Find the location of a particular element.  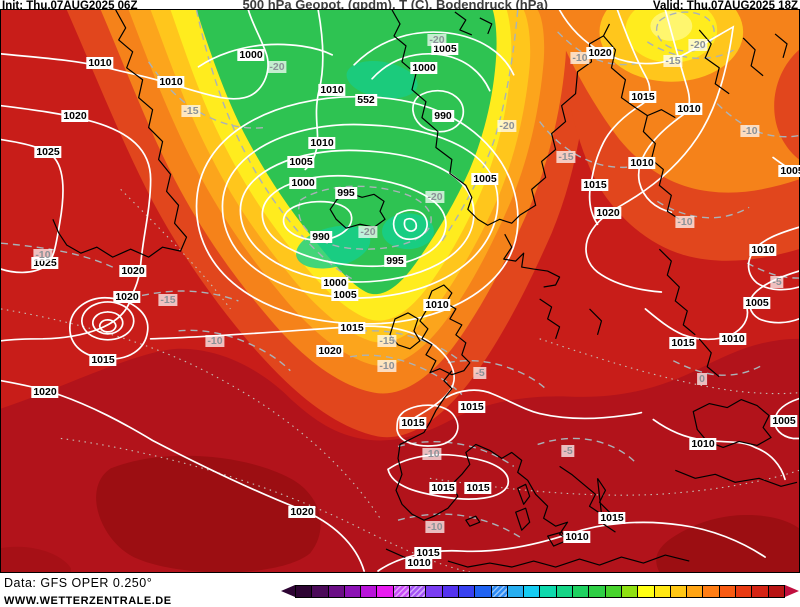

valid-time: Valid: Thu,07AUG2025 18Z is located at coordinates (725, 4).